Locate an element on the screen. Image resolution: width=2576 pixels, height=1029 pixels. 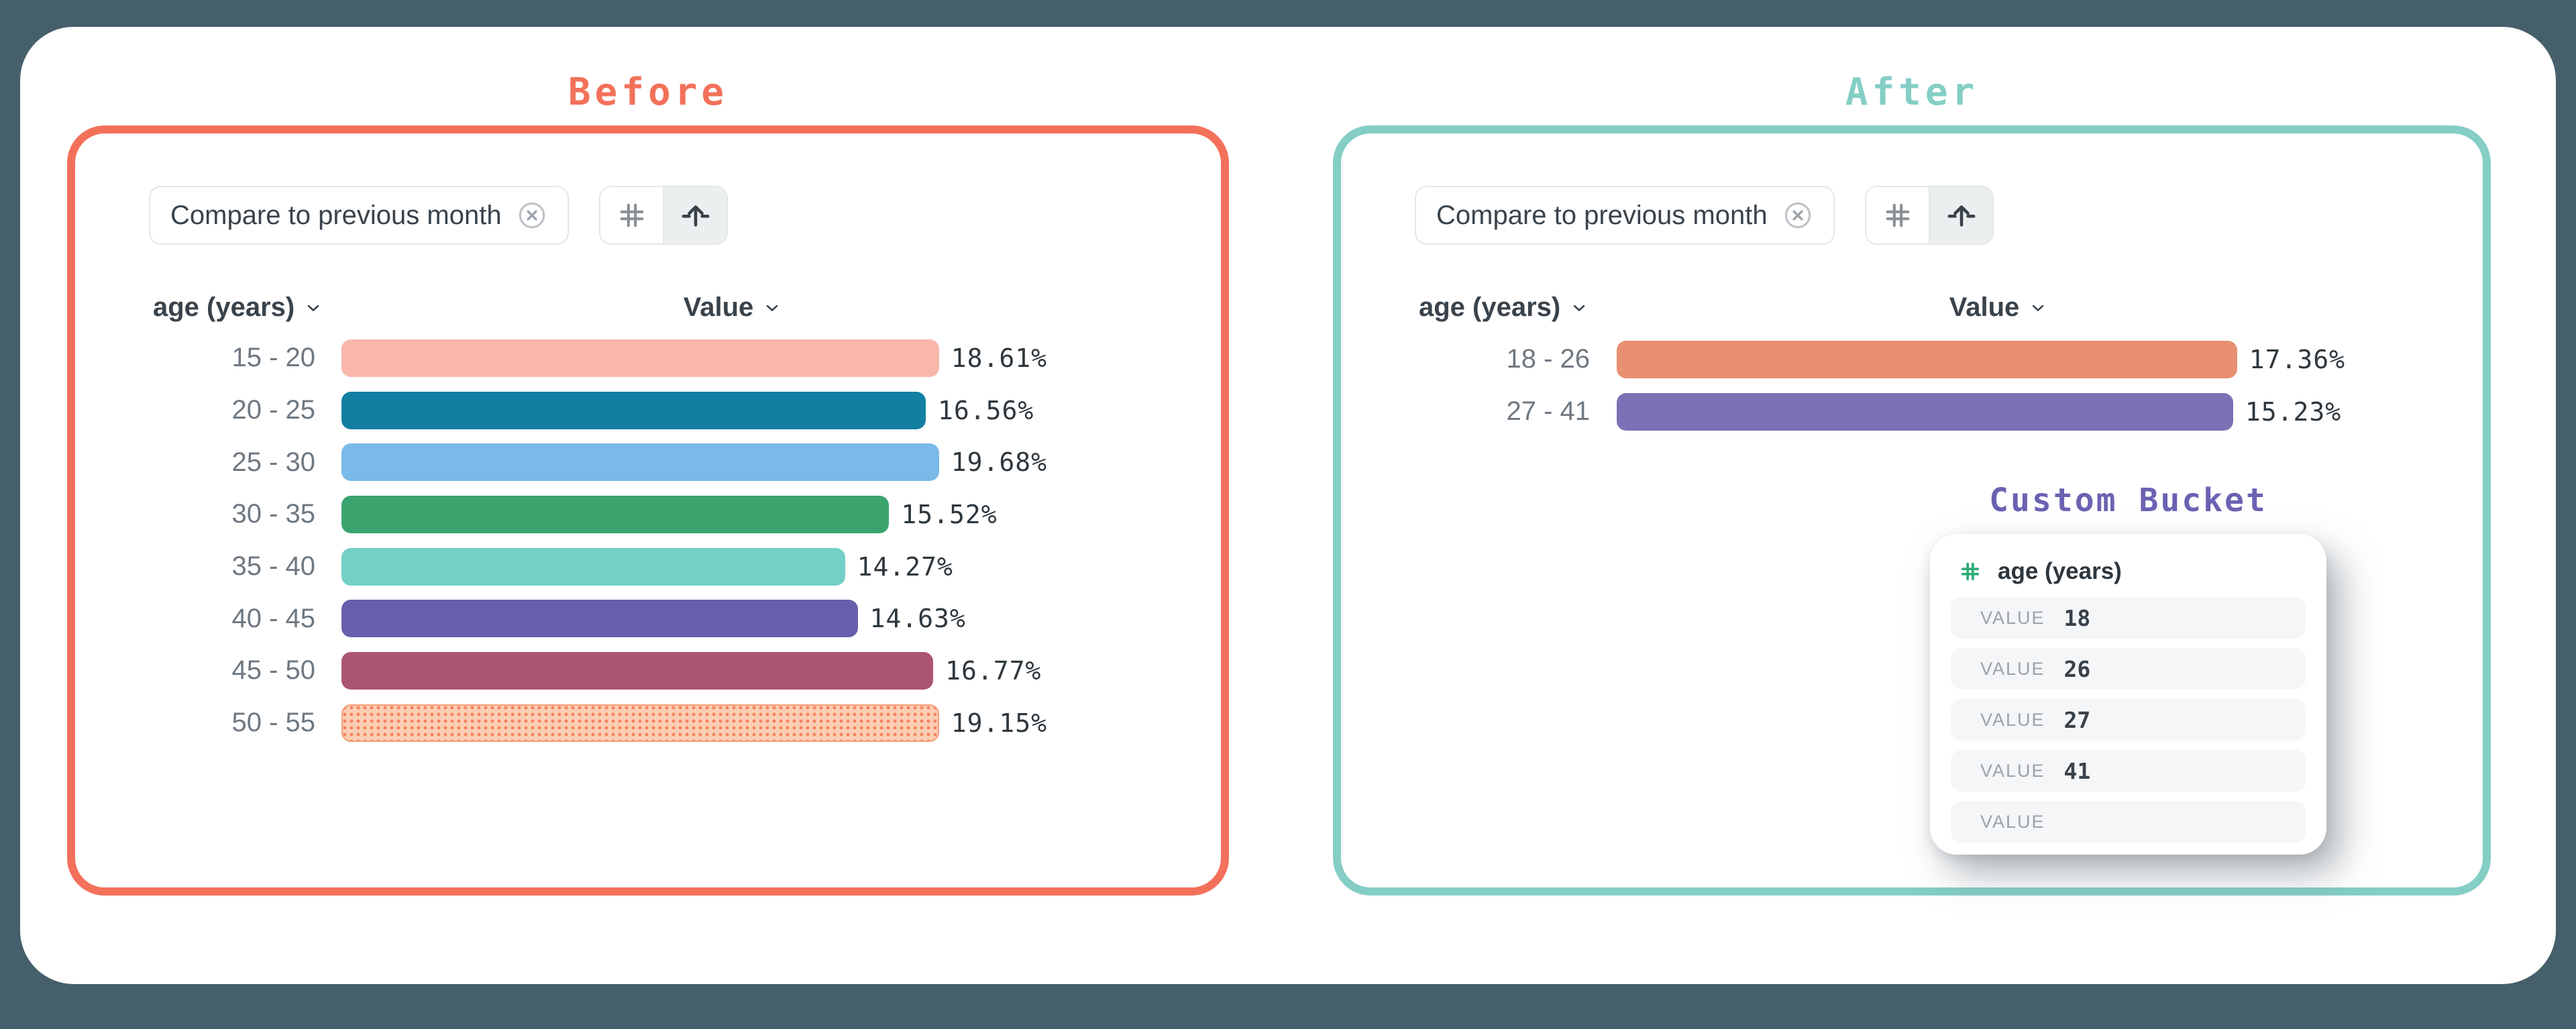
chart-row: 45 - 50 16.77% is located at coordinates (648, 671).